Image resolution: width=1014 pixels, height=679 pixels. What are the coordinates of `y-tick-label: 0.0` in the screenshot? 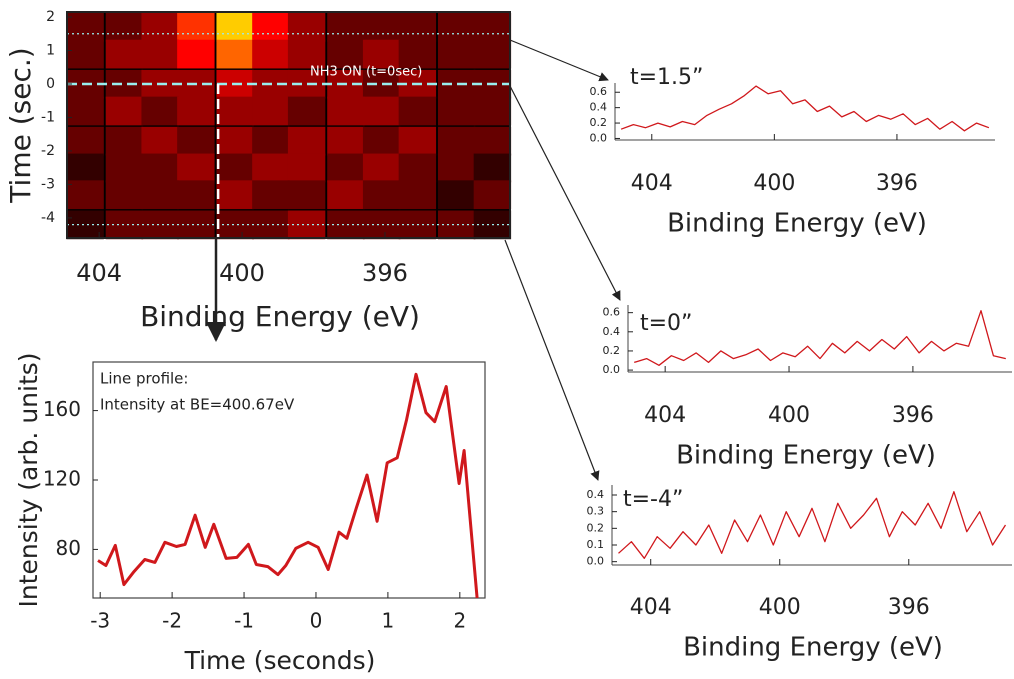 It's located at (612, 369).